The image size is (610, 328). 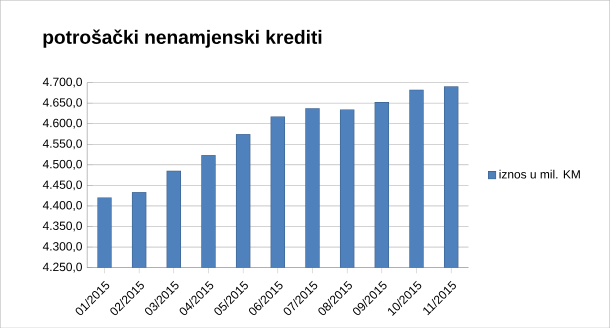 I want to click on y-tick-label: 4.300,0, so click(x=62, y=247).